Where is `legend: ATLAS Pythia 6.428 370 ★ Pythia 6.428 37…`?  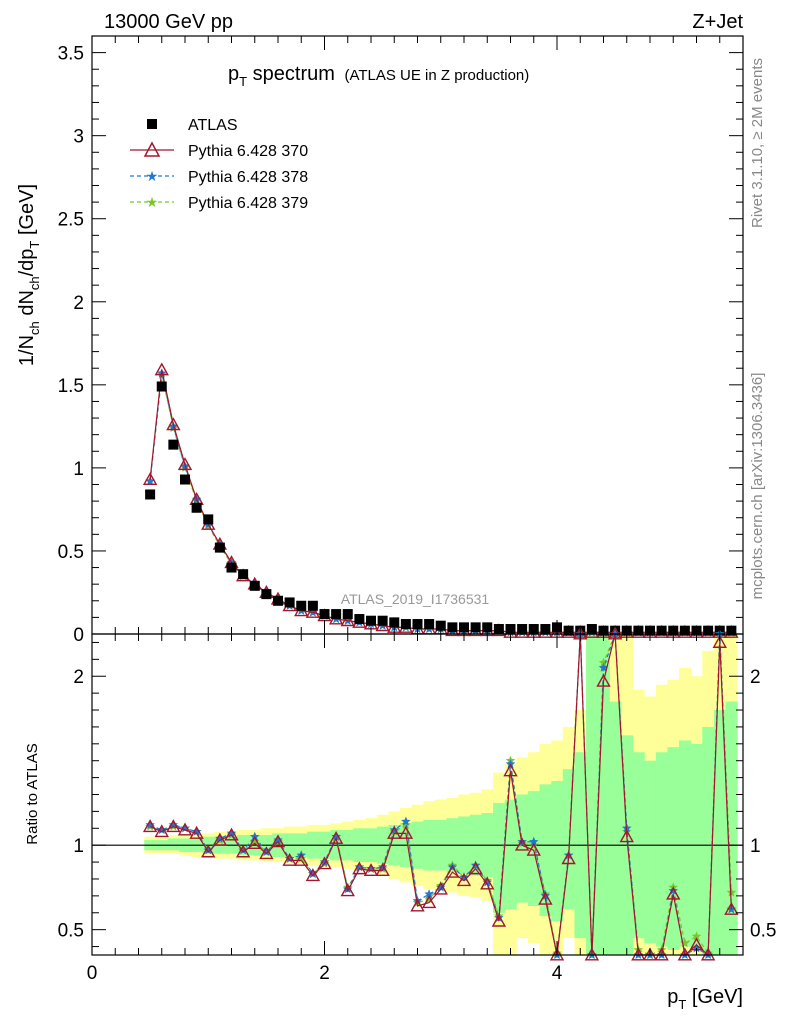
legend: ATLAS Pythia 6.428 370 ★ Pythia 6.428 37… is located at coordinates (219, 164).